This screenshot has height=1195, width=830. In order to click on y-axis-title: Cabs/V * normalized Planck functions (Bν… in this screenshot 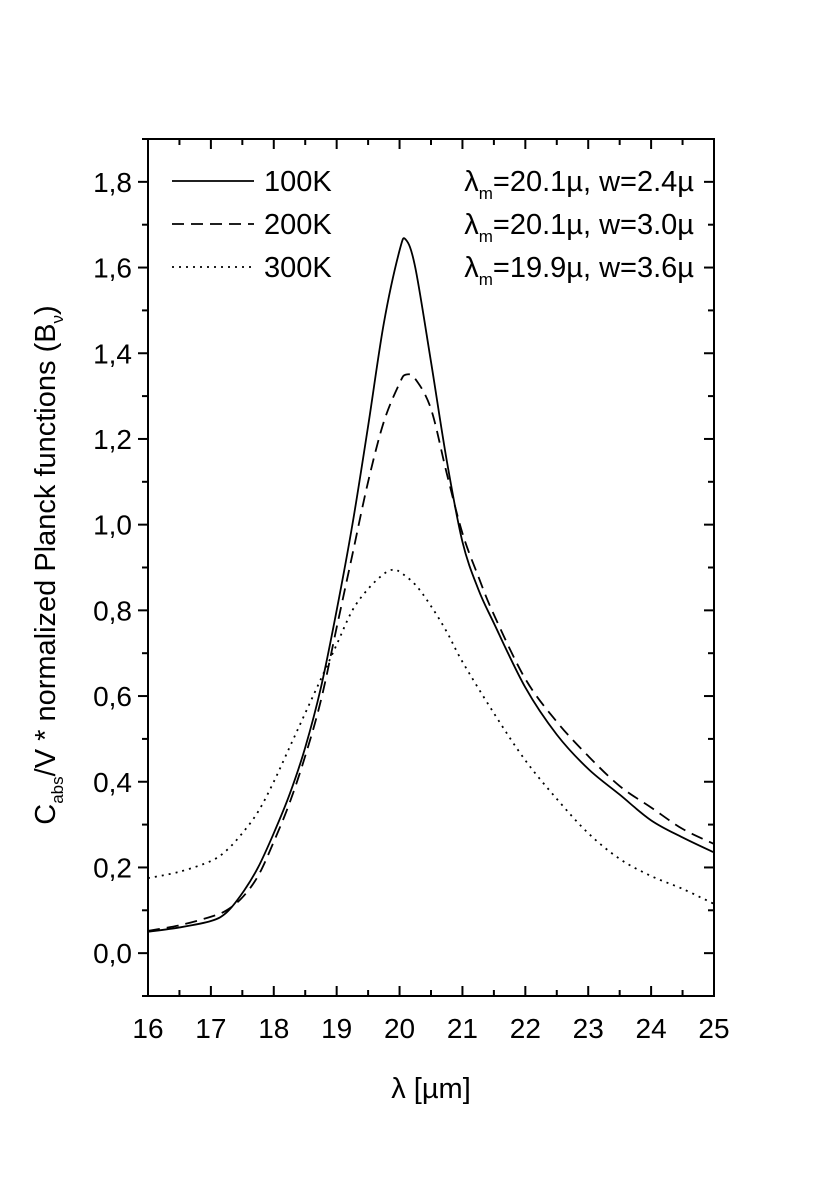, I will do `click(48, 564)`.